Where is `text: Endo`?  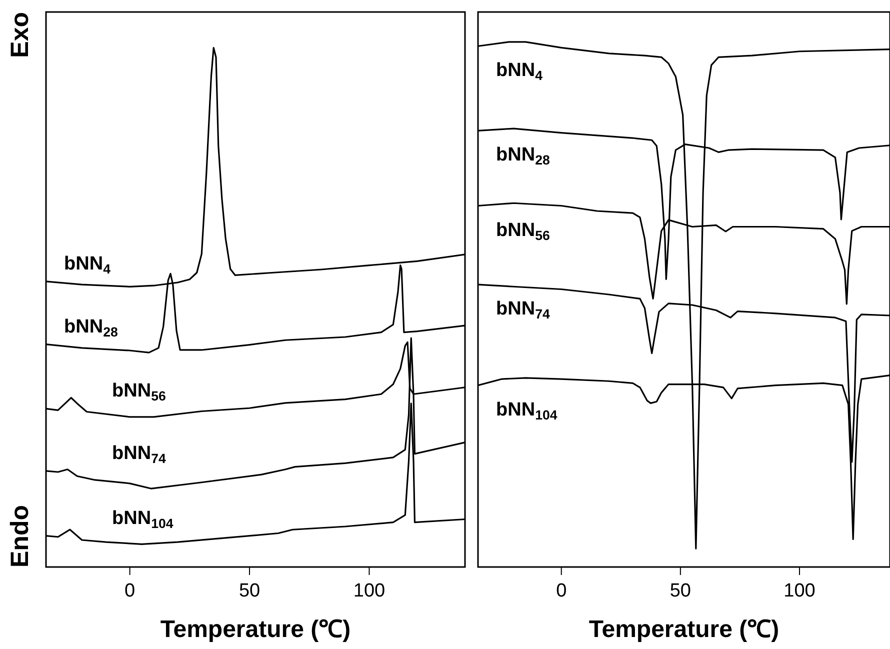
text: Endo is located at coordinates (20, 535).